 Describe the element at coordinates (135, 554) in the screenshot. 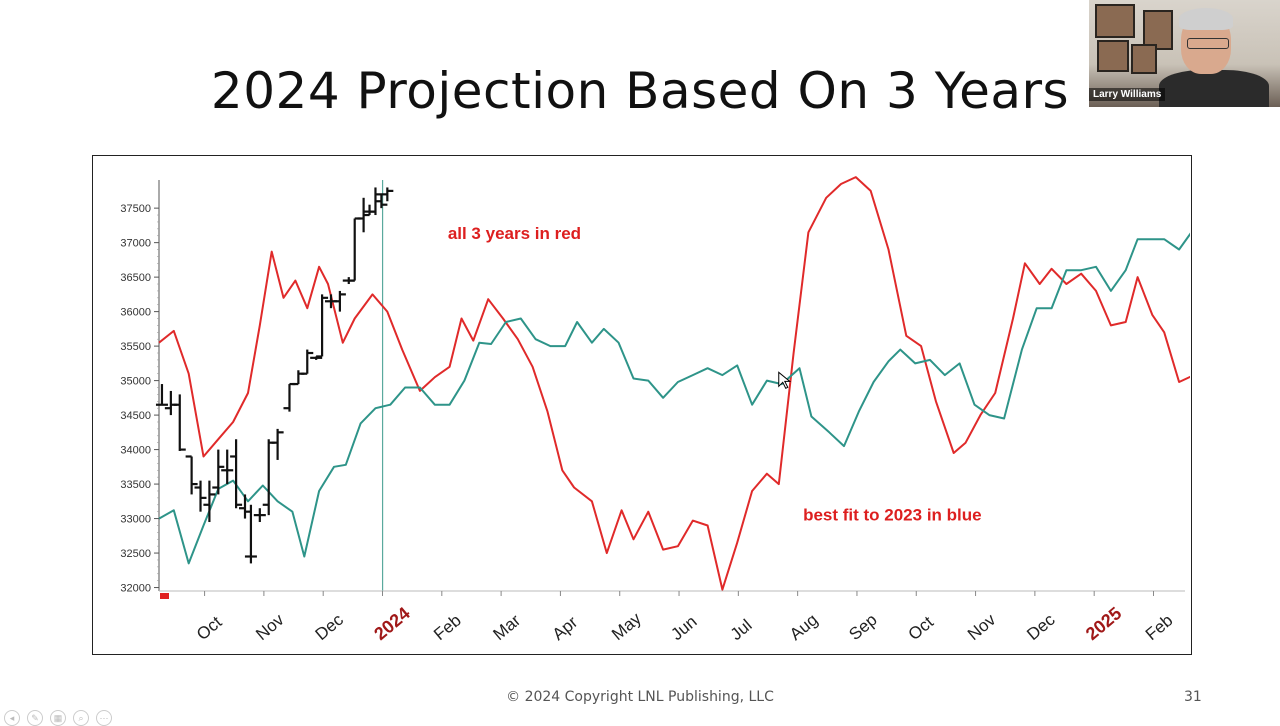

I see `y-tick-label: 32500` at that location.